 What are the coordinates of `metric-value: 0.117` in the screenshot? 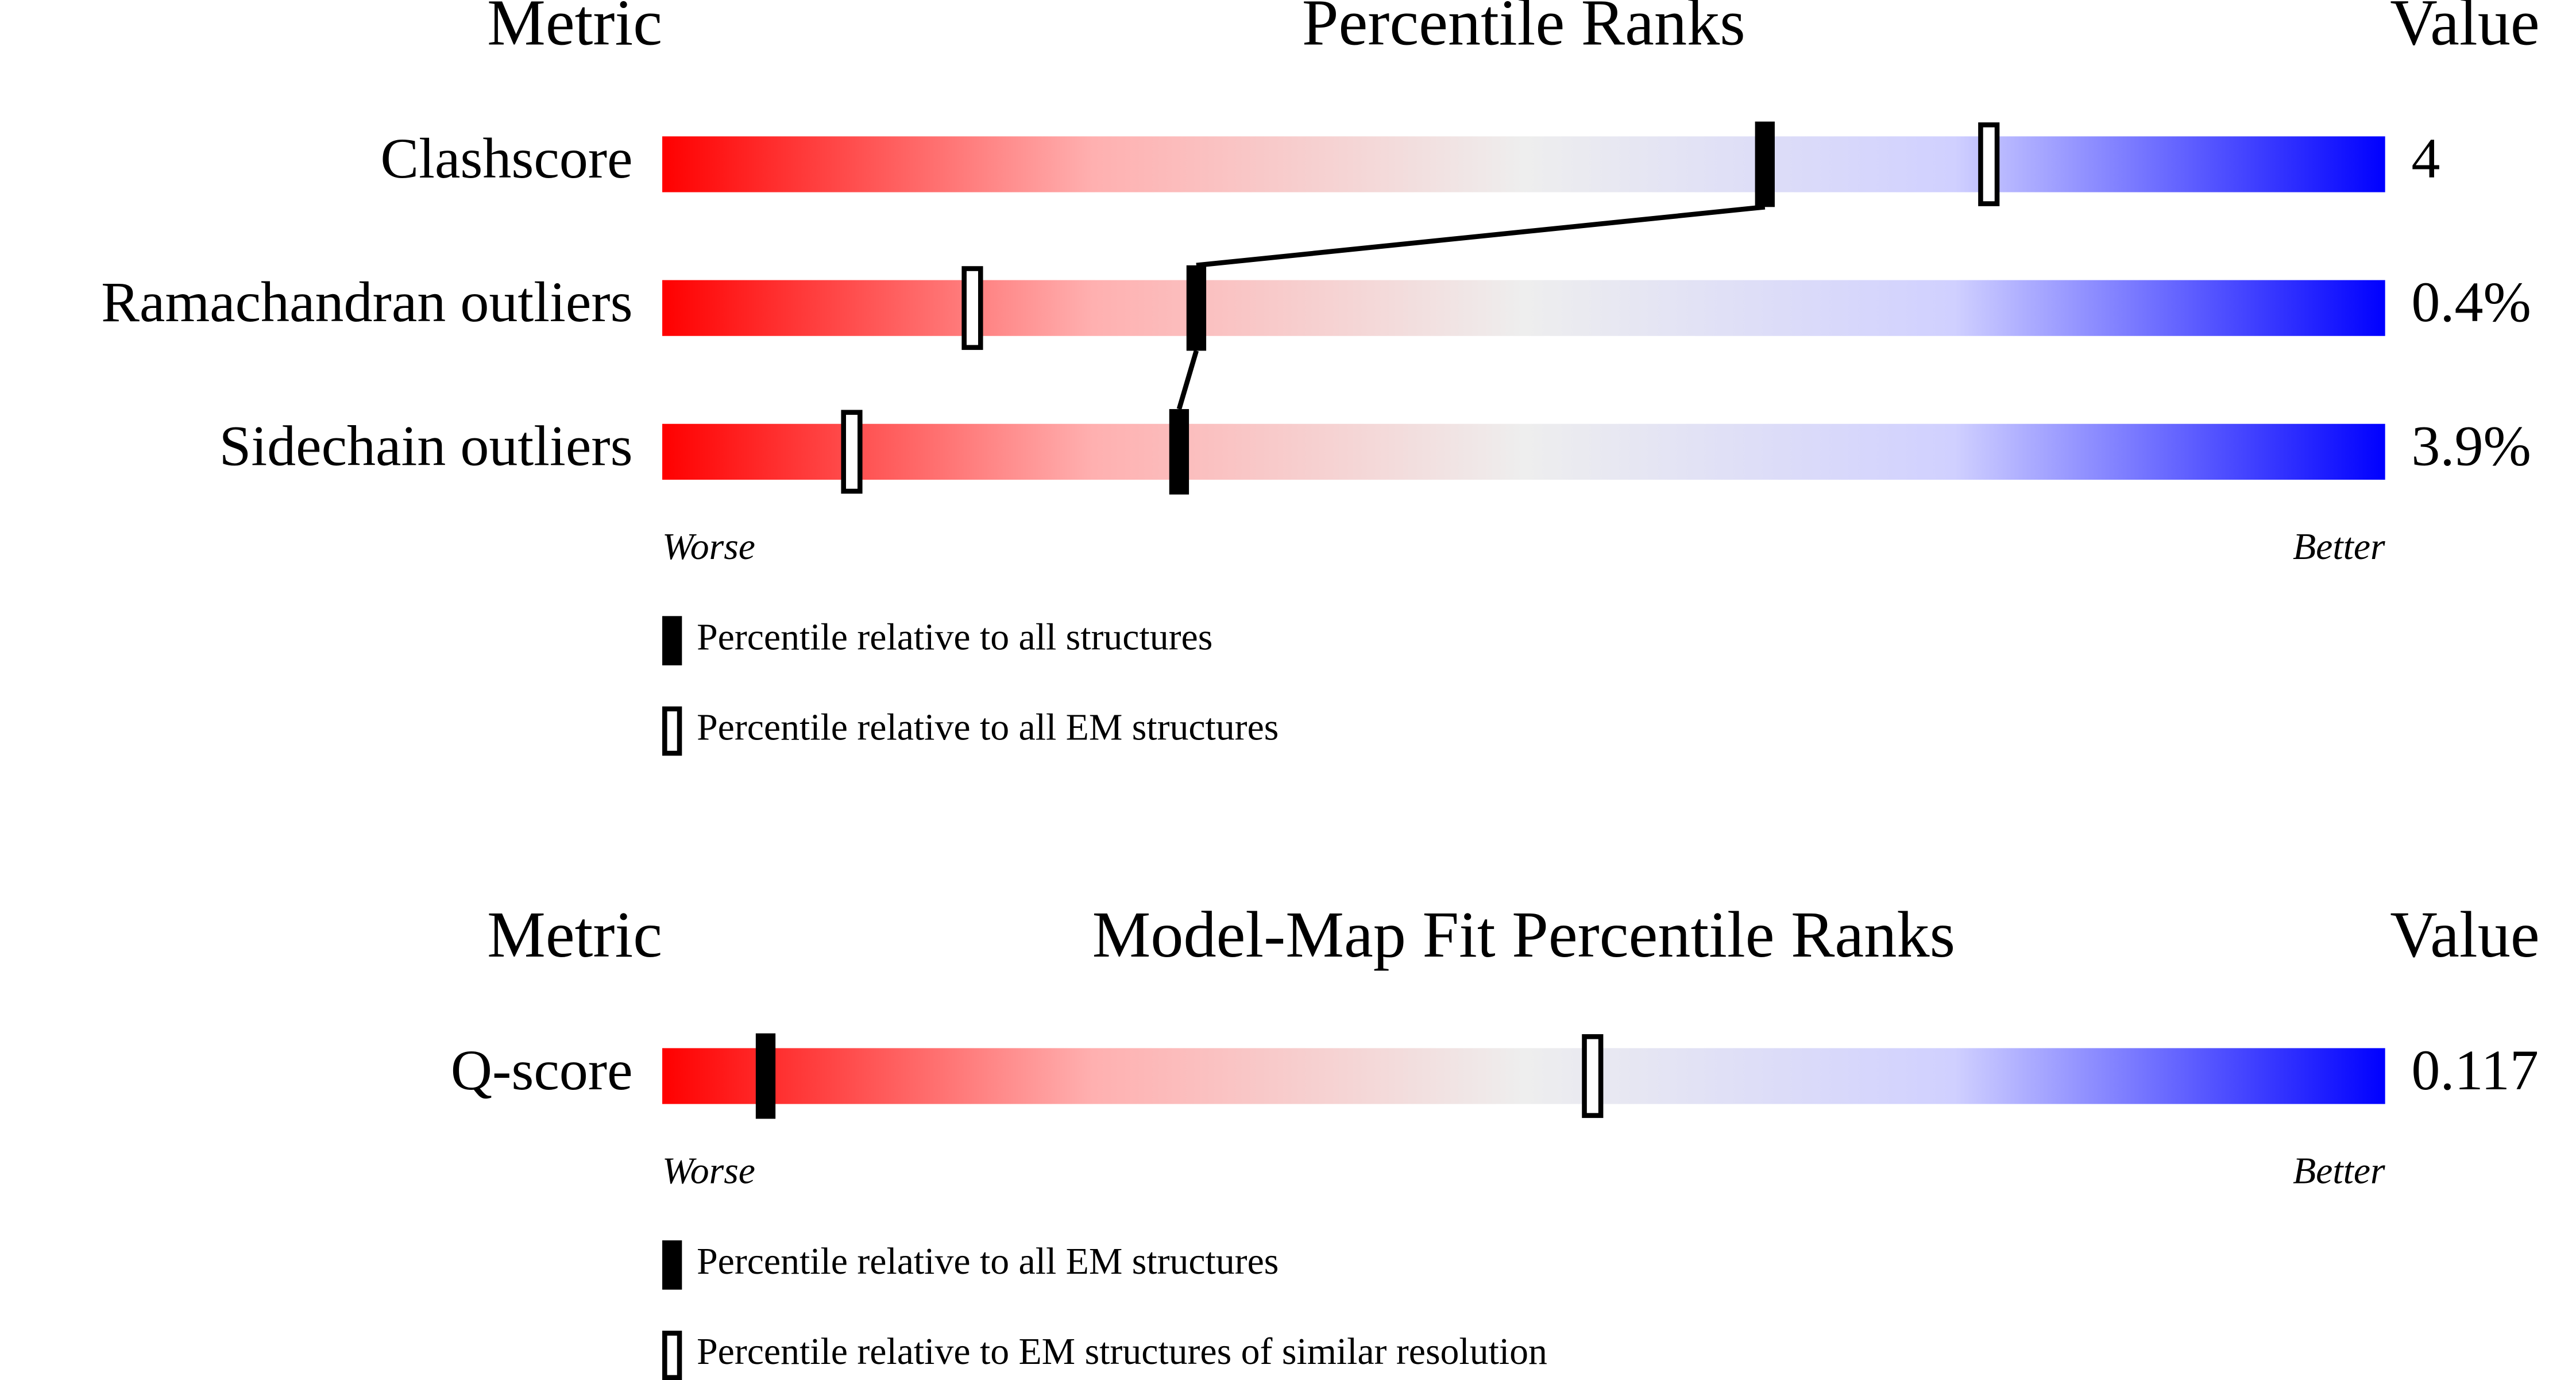 It's located at (2474, 1070).